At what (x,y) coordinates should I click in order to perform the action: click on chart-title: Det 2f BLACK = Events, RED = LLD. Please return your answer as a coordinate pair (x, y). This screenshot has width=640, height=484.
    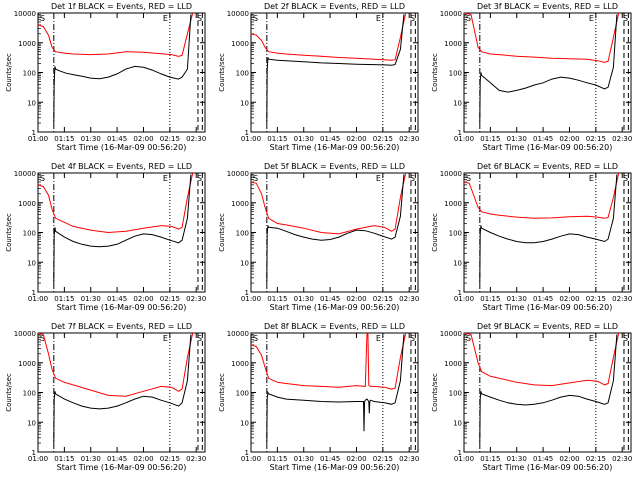
    Looking at the image, I should click on (334, 6).